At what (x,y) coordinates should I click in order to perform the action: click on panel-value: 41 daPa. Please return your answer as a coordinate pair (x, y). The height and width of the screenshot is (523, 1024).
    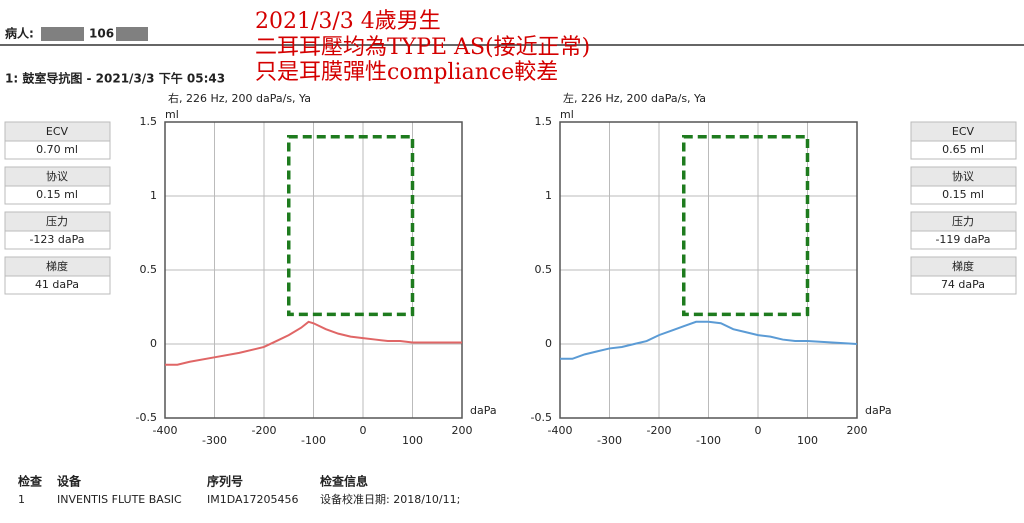
    Looking at the image, I should click on (57, 284).